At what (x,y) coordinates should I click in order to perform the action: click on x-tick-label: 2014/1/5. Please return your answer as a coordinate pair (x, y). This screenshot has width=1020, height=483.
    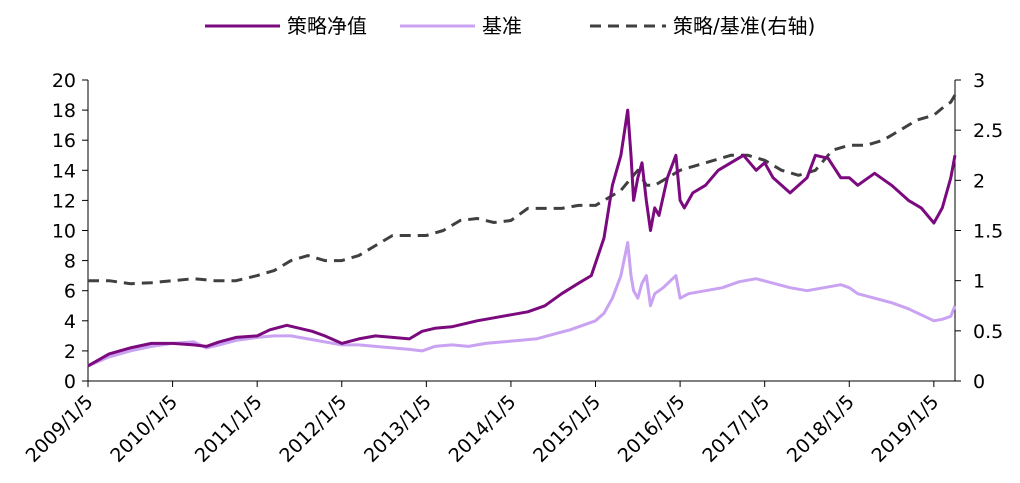
    Looking at the image, I should click on (483, 429).